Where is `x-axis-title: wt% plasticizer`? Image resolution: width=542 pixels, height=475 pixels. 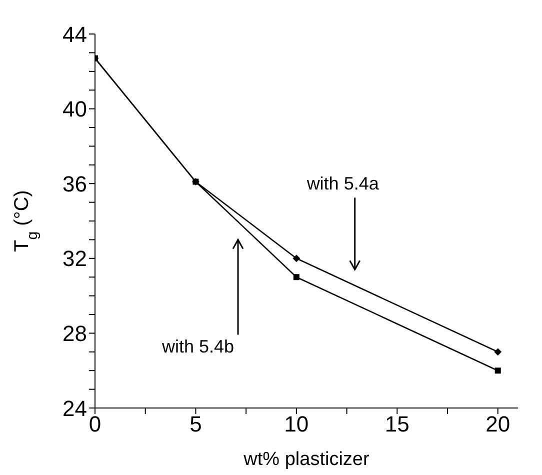
x-axis-title: wt% plasticizer is located at coordinates (306, 459).